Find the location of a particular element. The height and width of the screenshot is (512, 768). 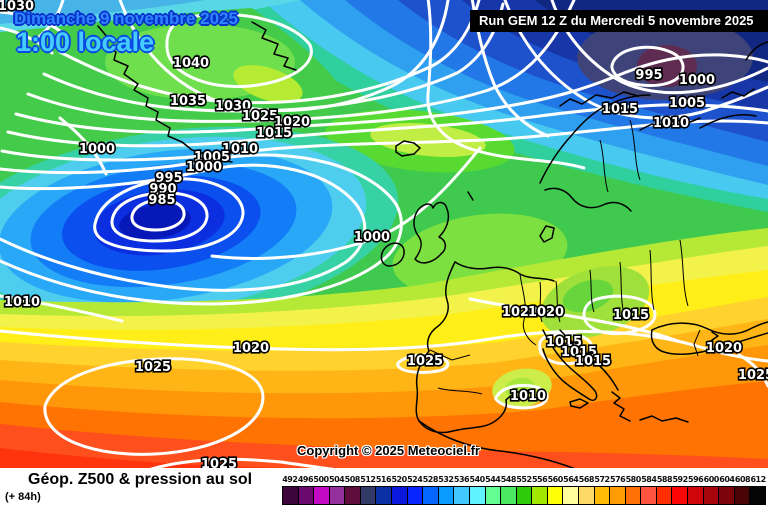

pressure-label: 1040 is located at coordinates (191, 63).